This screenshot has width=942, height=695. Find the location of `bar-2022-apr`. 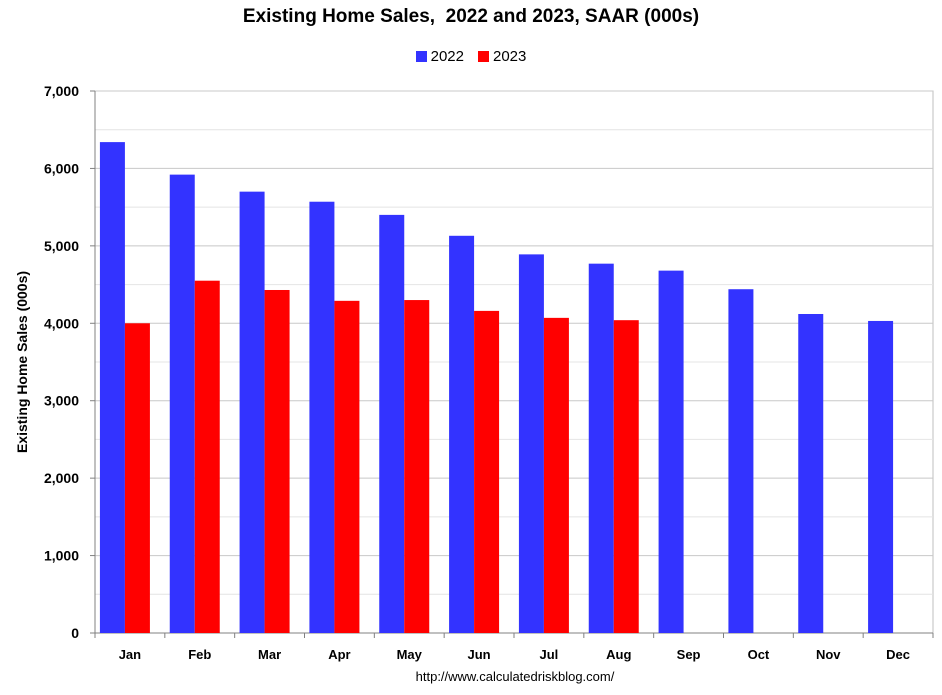

bar-2022-apr is located at coordinates (322, 417).